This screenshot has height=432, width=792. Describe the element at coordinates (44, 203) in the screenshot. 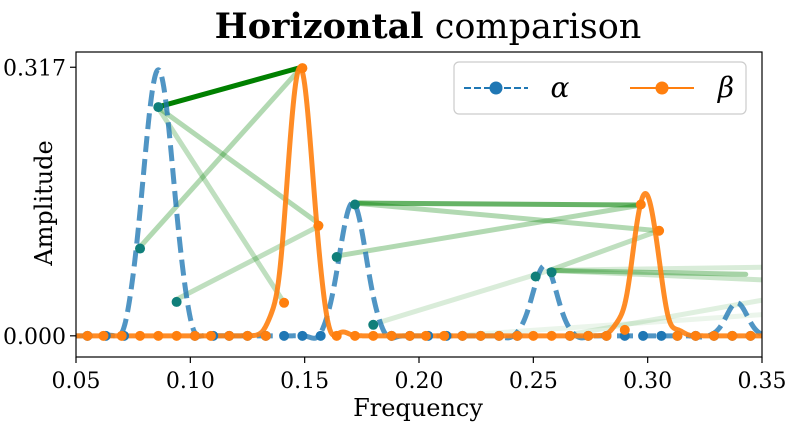

I see `y-axis-label: Amplitude` at that location.